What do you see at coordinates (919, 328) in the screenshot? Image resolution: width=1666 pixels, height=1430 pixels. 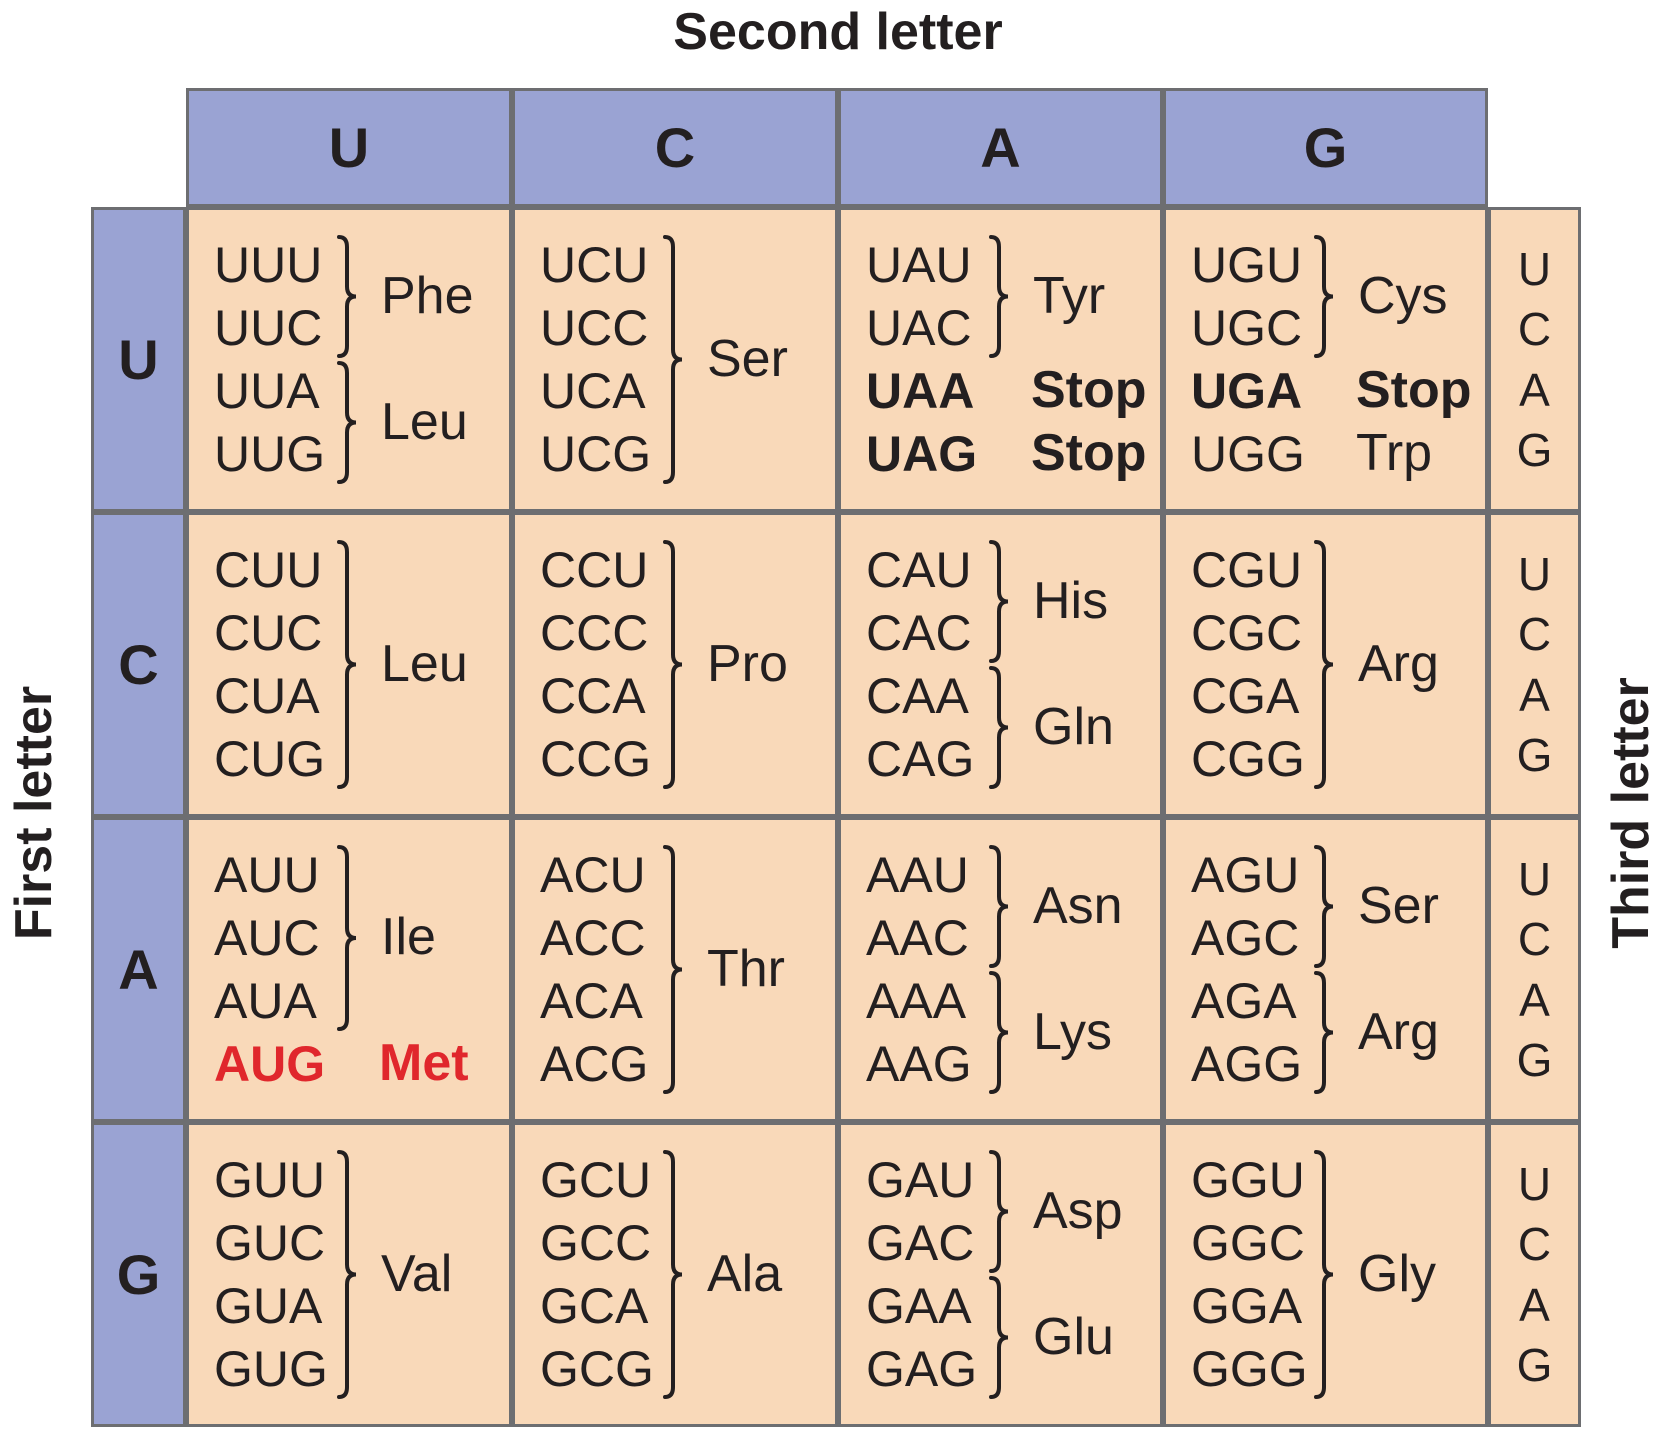 I see `codon-uac: UAC` at bounding box center [919, 328].